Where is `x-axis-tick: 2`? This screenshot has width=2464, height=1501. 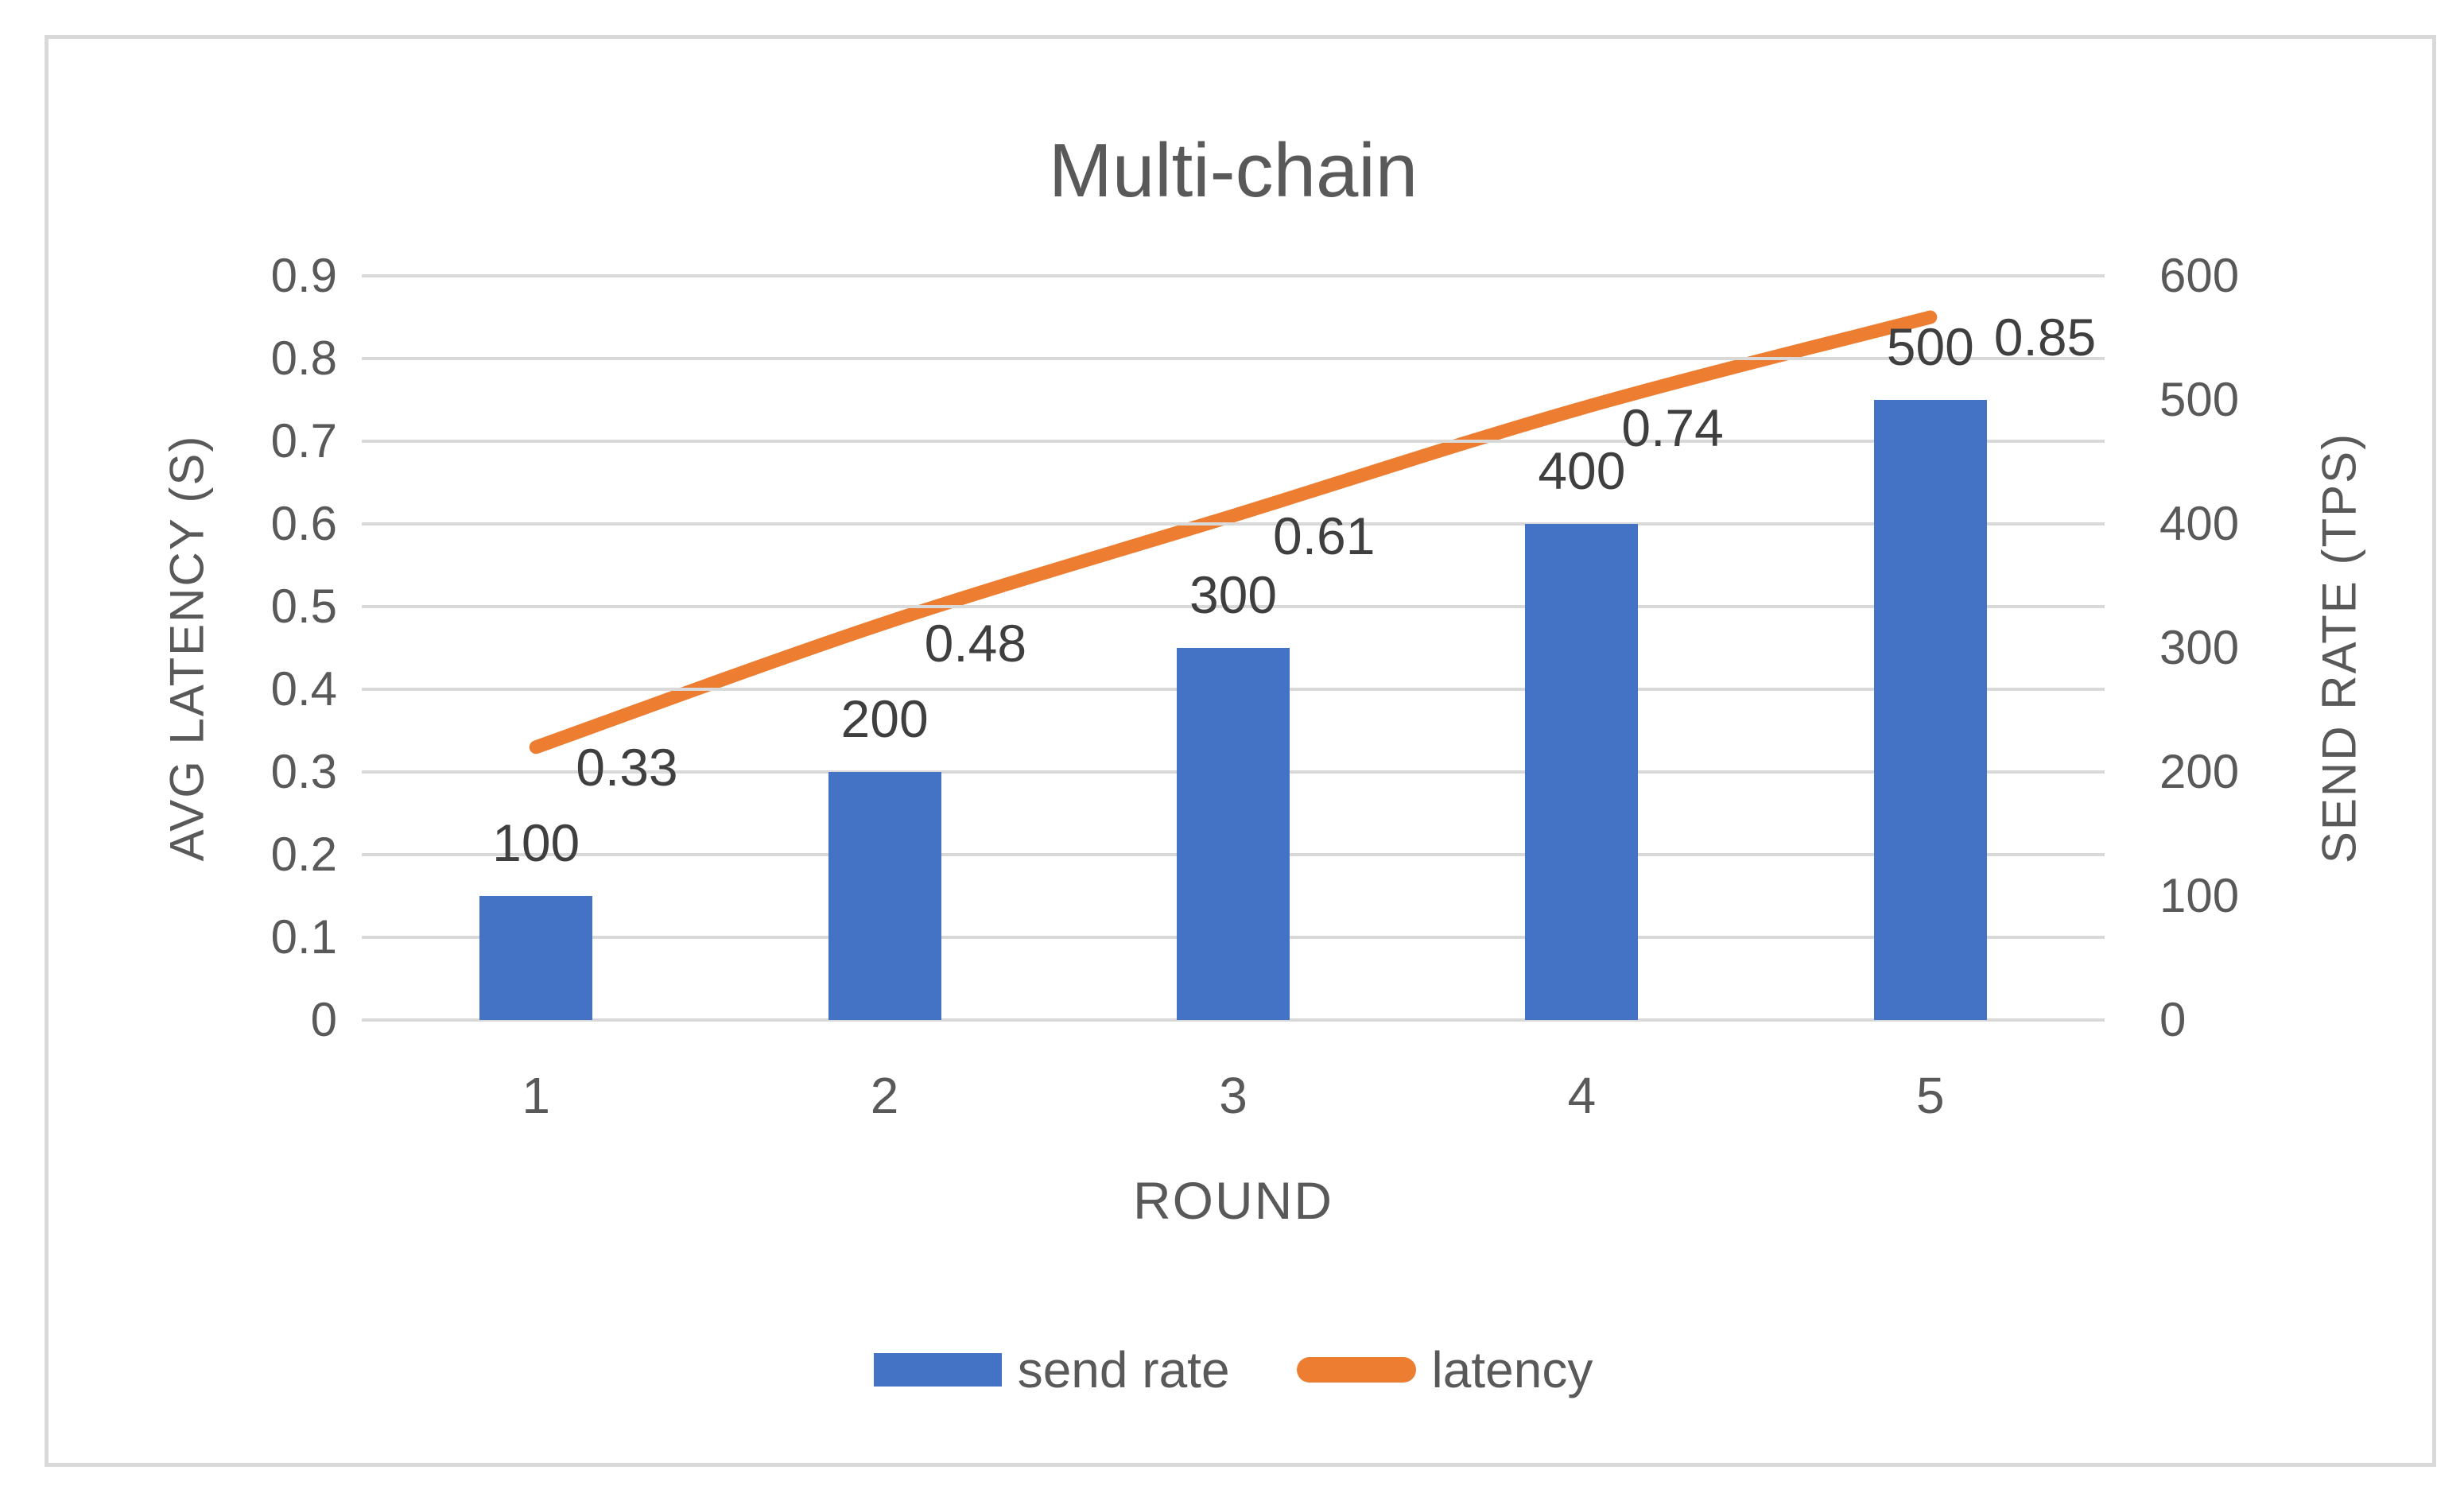 x-axis-tick: 2 is located at coordinates (884, 1096).